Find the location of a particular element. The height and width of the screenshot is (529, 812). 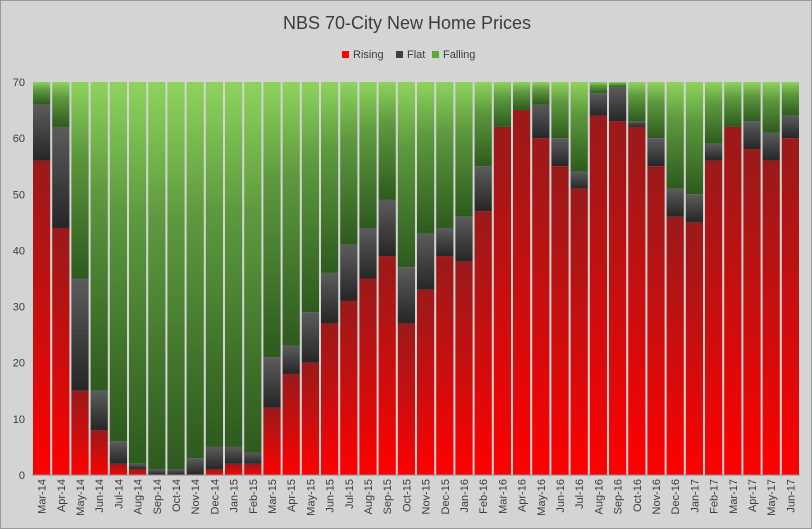

y-tick-label: 10 is located at coordinates (19, 420).